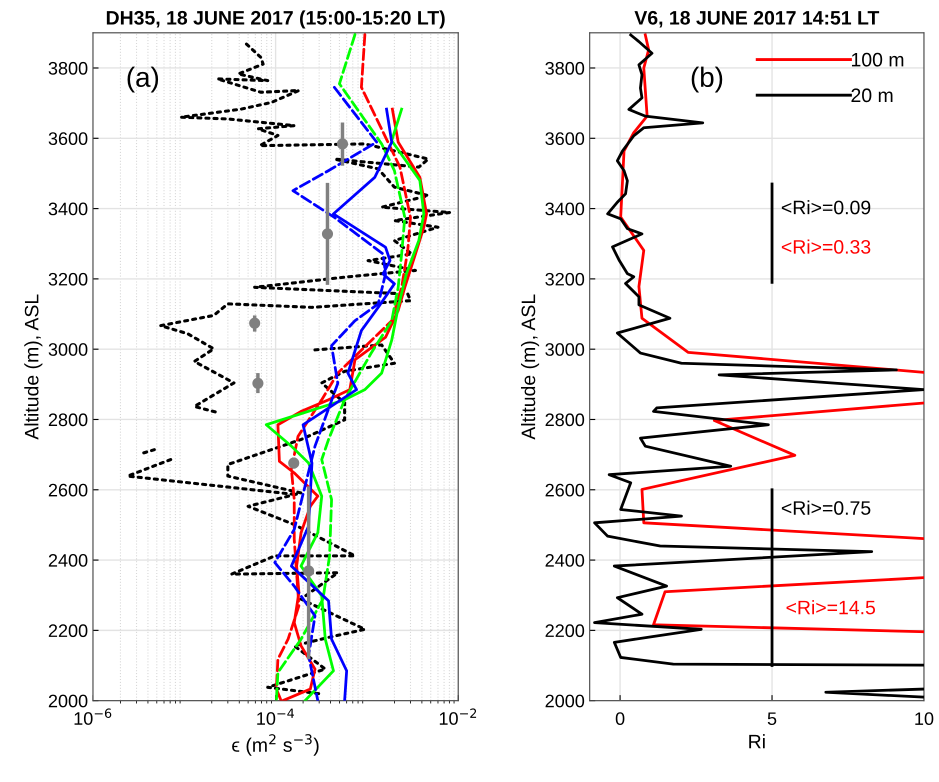 Image resolution: width=939 pixels, height=782 pixels. What do you see at coordinates (826, 207) in the screenshot?
I see `annotation: <Ri>=0.09` at bounding box center [826, 207].